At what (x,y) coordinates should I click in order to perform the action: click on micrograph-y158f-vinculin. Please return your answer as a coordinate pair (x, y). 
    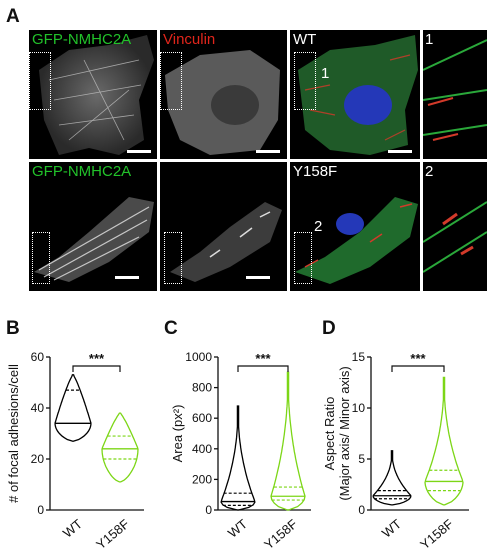
    Looking at the image, I should click on (223, 226).